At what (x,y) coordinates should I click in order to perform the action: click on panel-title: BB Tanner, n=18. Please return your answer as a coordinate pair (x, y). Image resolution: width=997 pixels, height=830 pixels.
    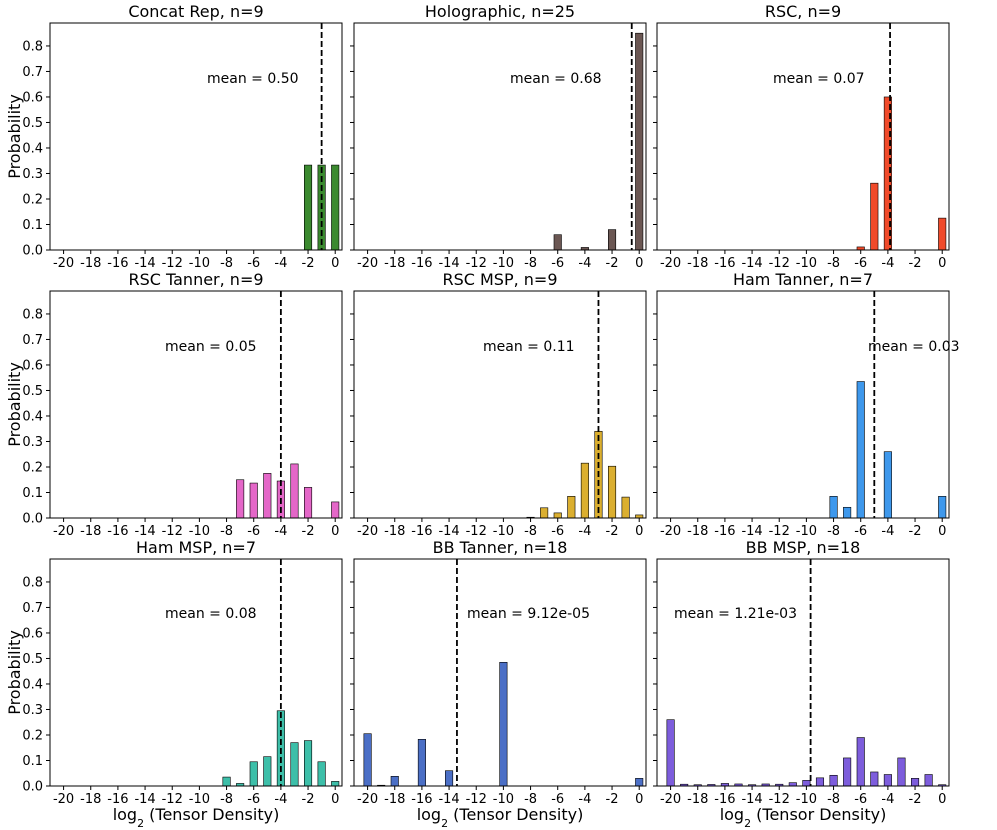
    Looking at the image, I should click on (500, 547).